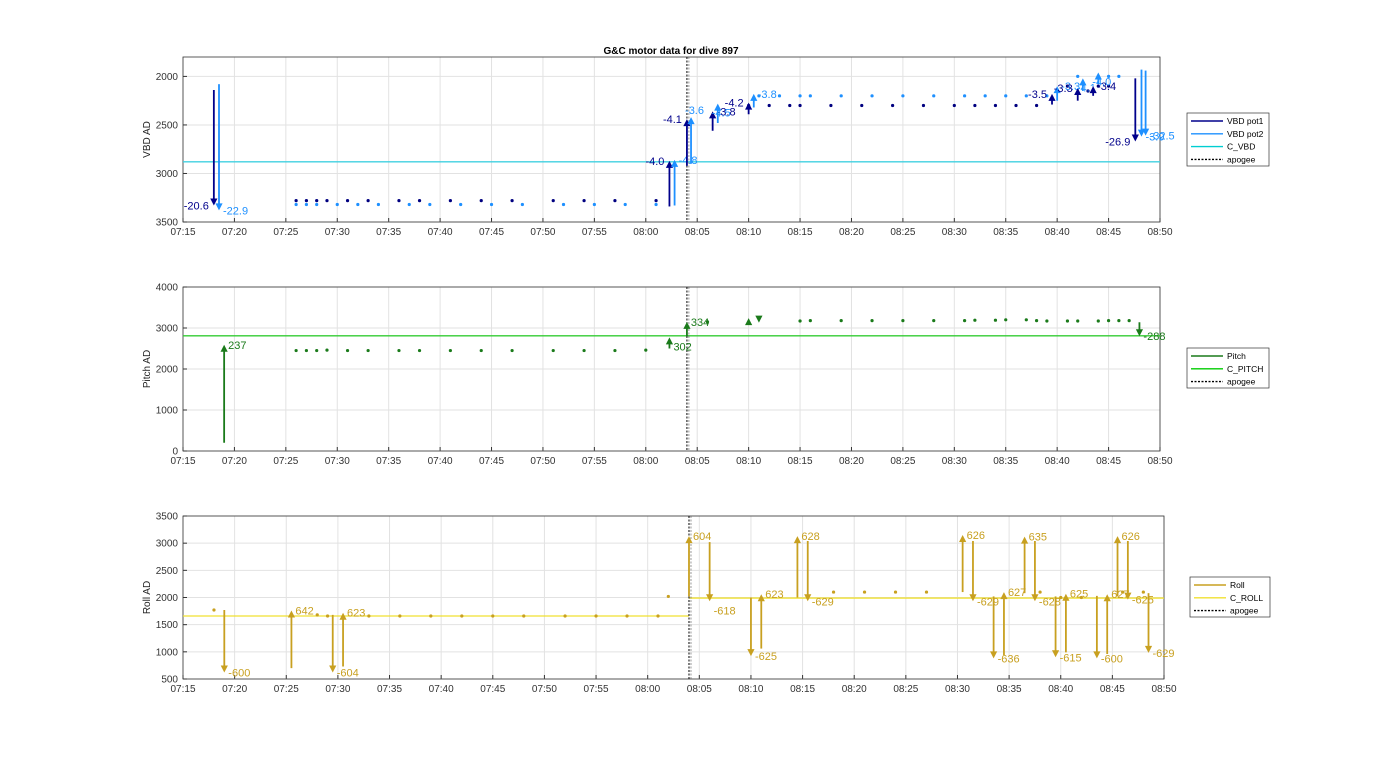  What do you see at coordinates (239, 673) in the screenshot?
I see `move-arrow-label: -600` at bounding box center [239, 673].